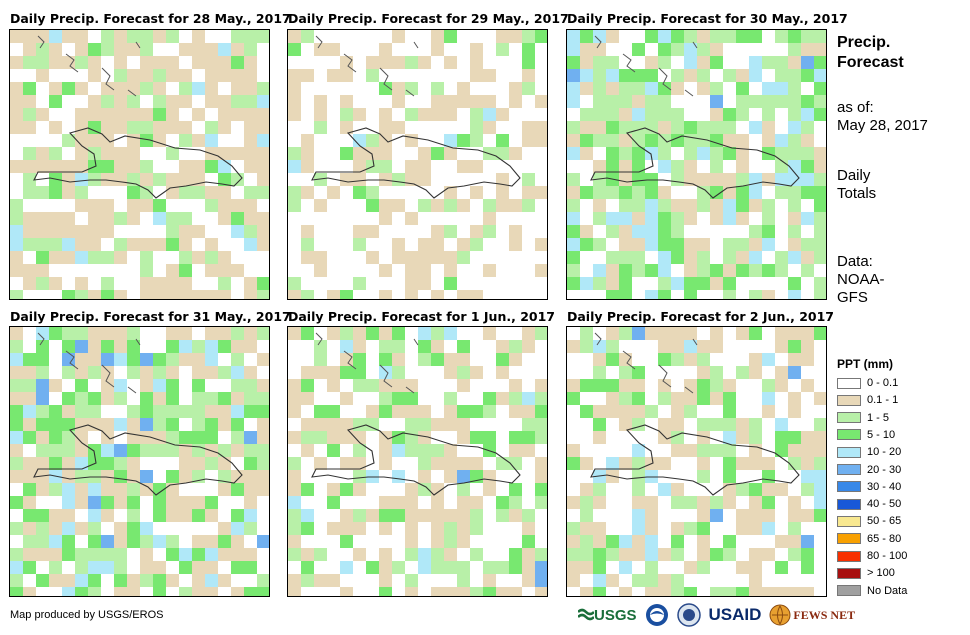 The image size is (970, 635). I want to click on totals-line2: Totals, so click(857, 193).